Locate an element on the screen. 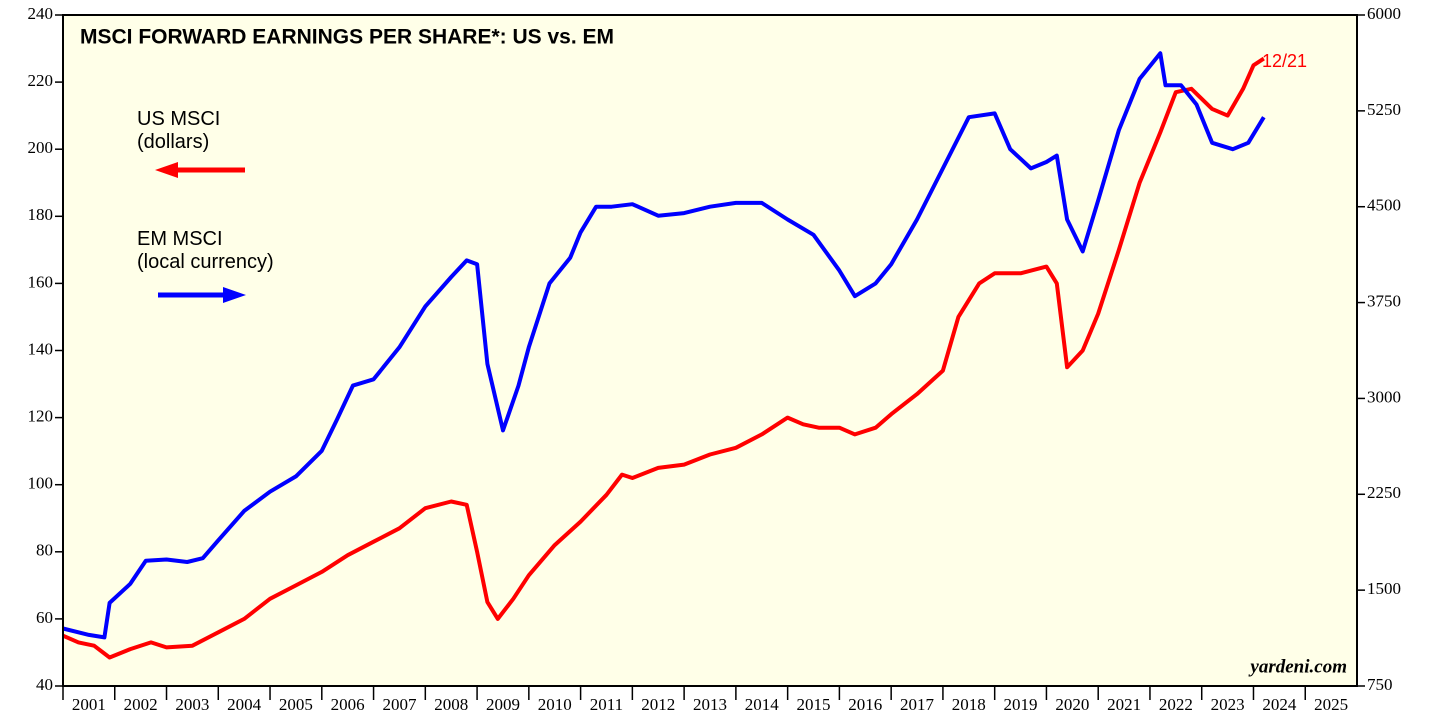 Image resolution: width=1440 pixels, height=717 pixels. y-tick-label: 60 is located at coordinates (44, 617).